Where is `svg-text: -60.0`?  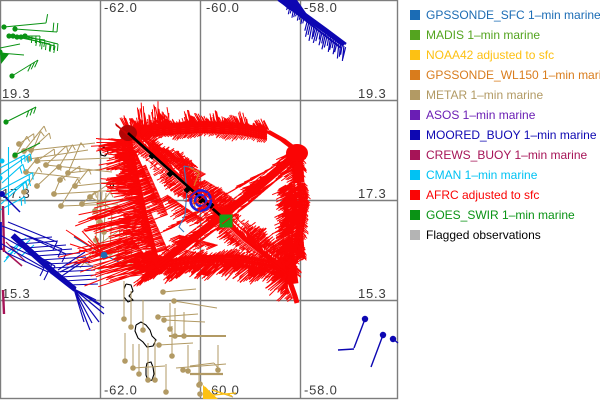 svg-text: -60.0 is located at coordinates (223, 7).